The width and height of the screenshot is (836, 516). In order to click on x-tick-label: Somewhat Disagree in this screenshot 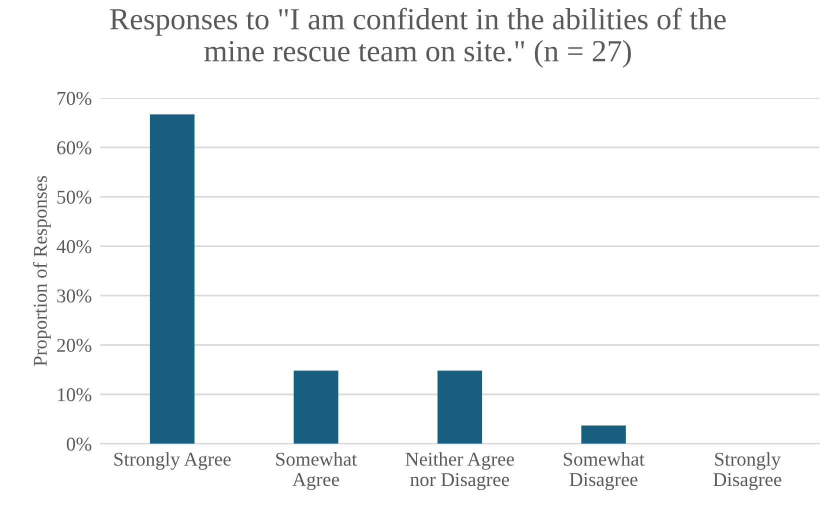, I will do `click(604, 471)`.